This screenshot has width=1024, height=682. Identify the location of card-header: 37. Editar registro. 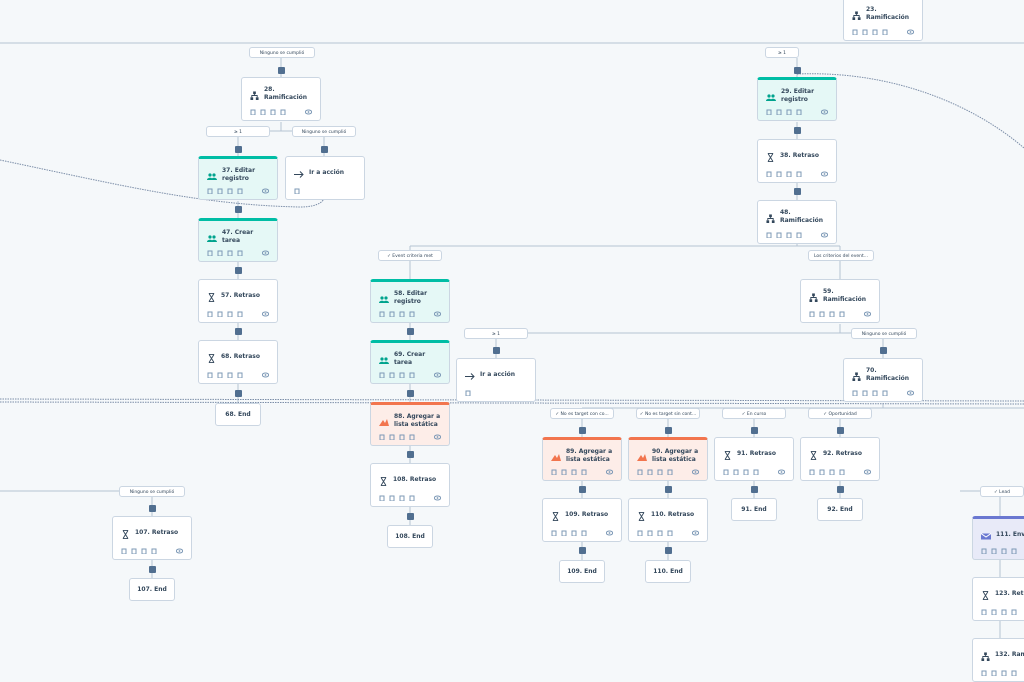
(238, 172).